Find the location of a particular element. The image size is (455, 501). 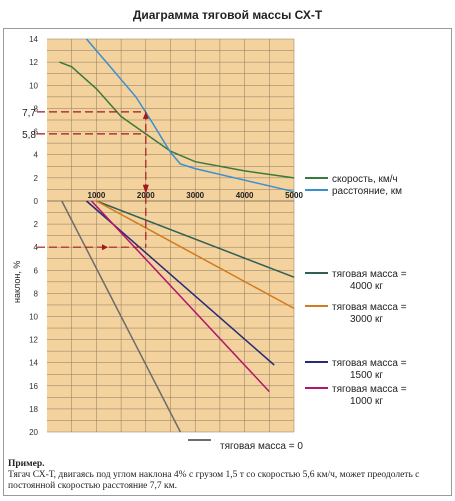

y-tick-label-upper: 12 is located at coordinates (33, 62).